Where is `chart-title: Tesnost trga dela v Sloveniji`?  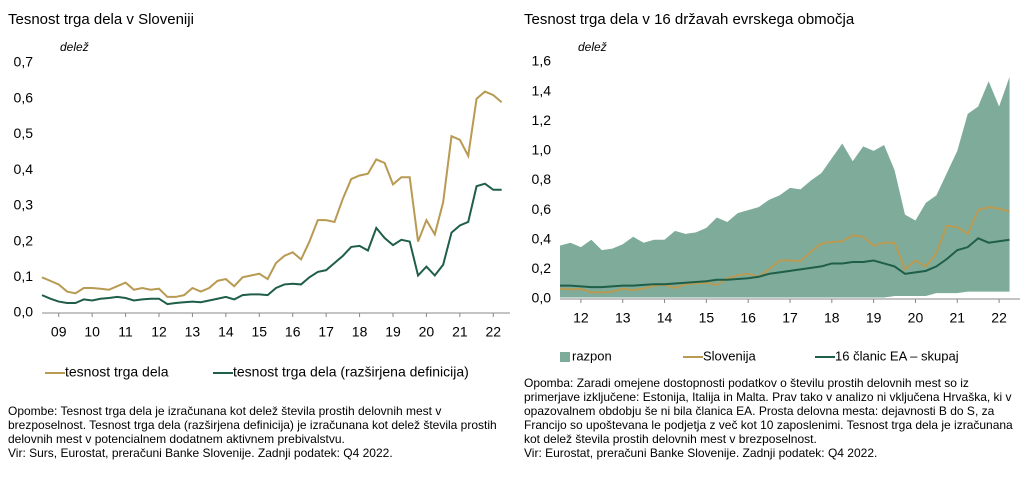 chart-title: Tesnost trga dela v Sloveniji is located at coordinates (101, 19).